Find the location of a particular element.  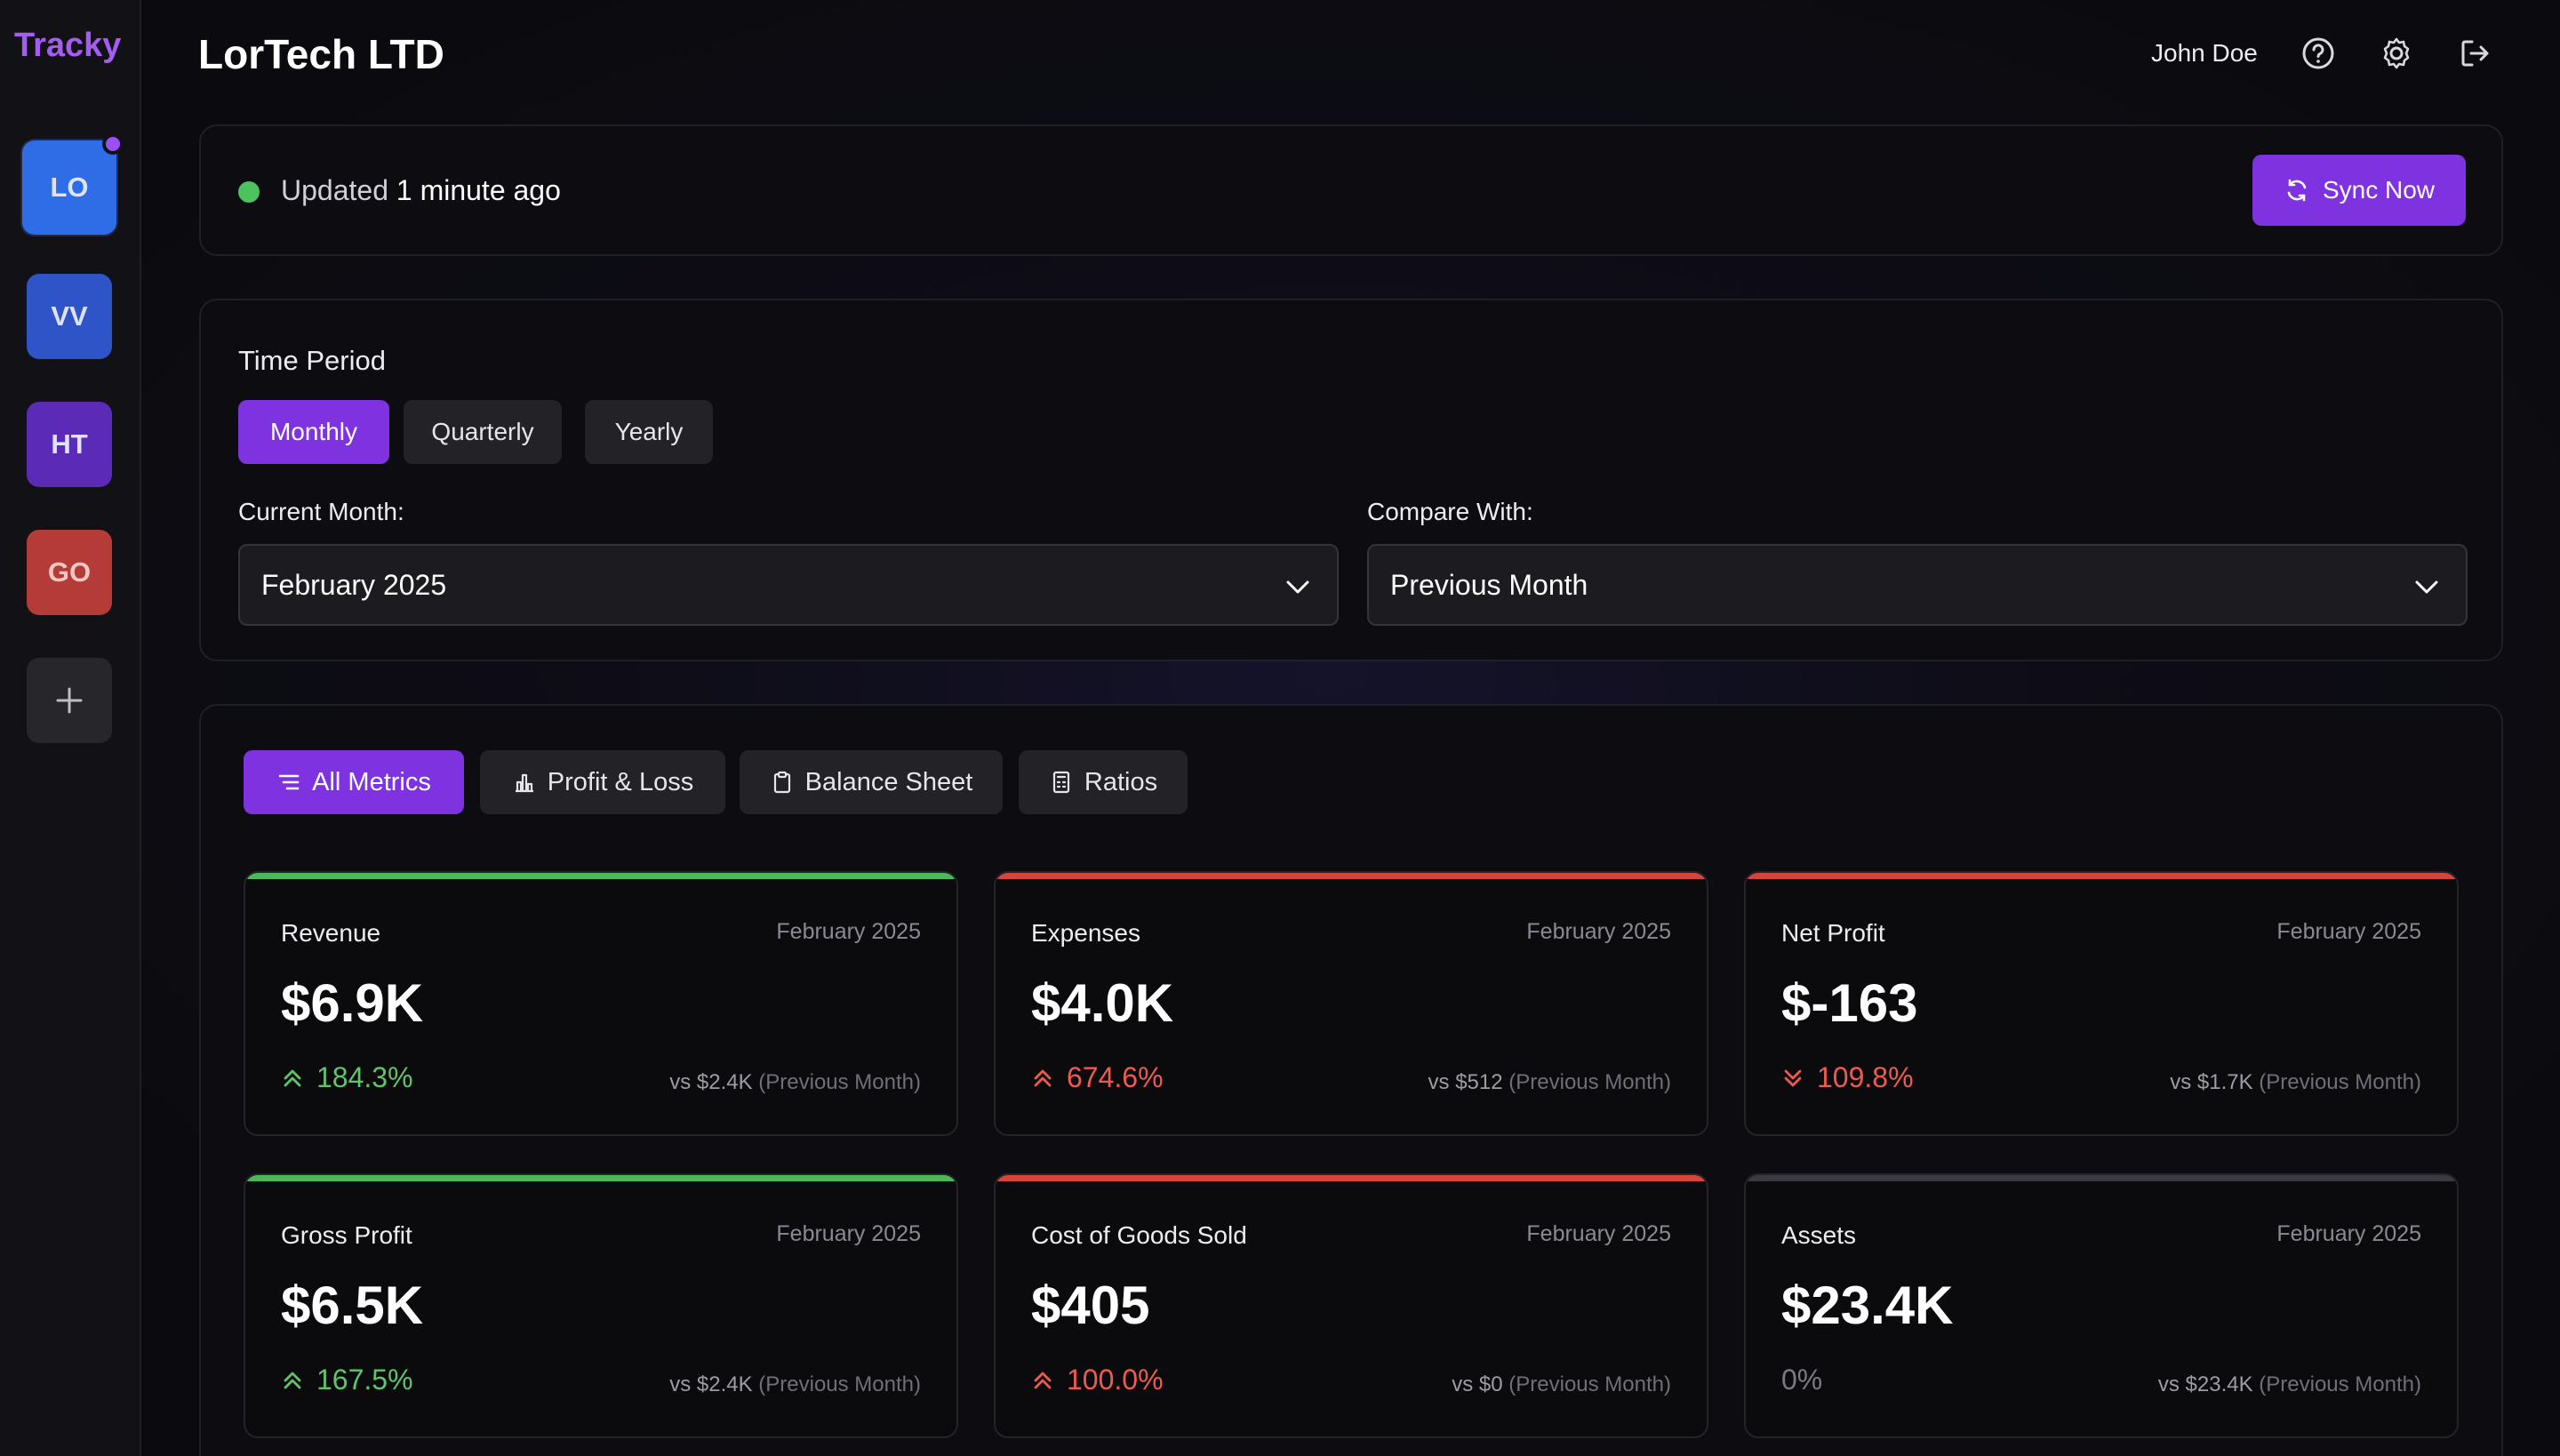

card-comparison: vs $23.4K (Previous Month) is located at coordinates (2289, 1384).